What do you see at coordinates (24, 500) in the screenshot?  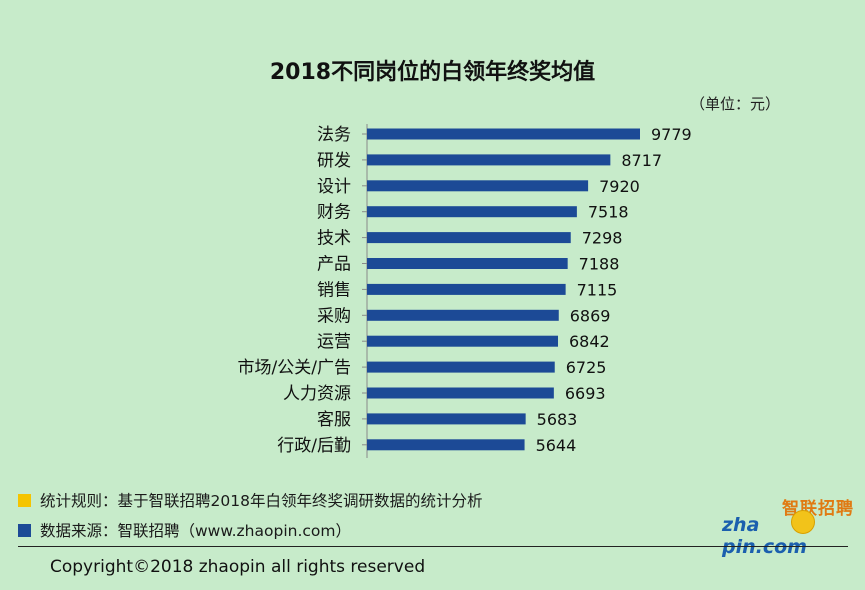 I see `yellow-square-icon` at bounding box center [24, 500].